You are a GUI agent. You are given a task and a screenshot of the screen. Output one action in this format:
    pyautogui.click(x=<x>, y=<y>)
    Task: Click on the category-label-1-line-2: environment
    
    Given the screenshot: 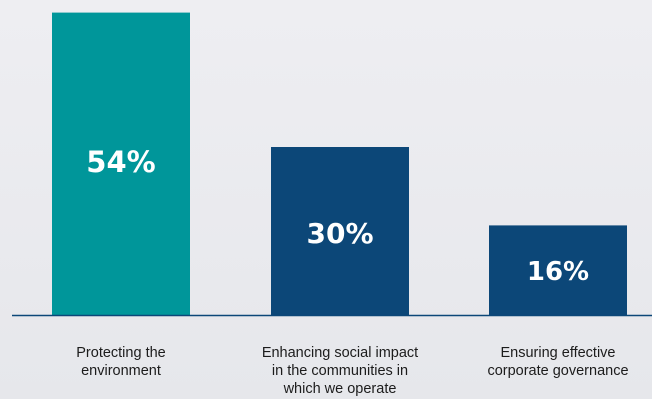 What is the action you would take?
    pyautogui.click(x=121, y=371)
    